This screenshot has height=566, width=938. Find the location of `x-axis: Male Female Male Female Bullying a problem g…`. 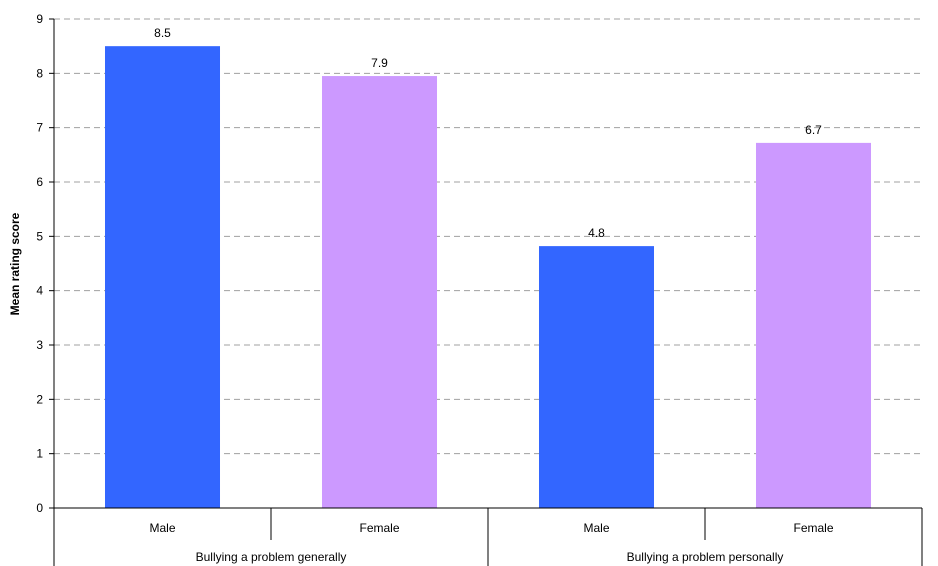

x-axis: Male Female Male Female Bullying a problem g… is located at coordinates (488, 536).